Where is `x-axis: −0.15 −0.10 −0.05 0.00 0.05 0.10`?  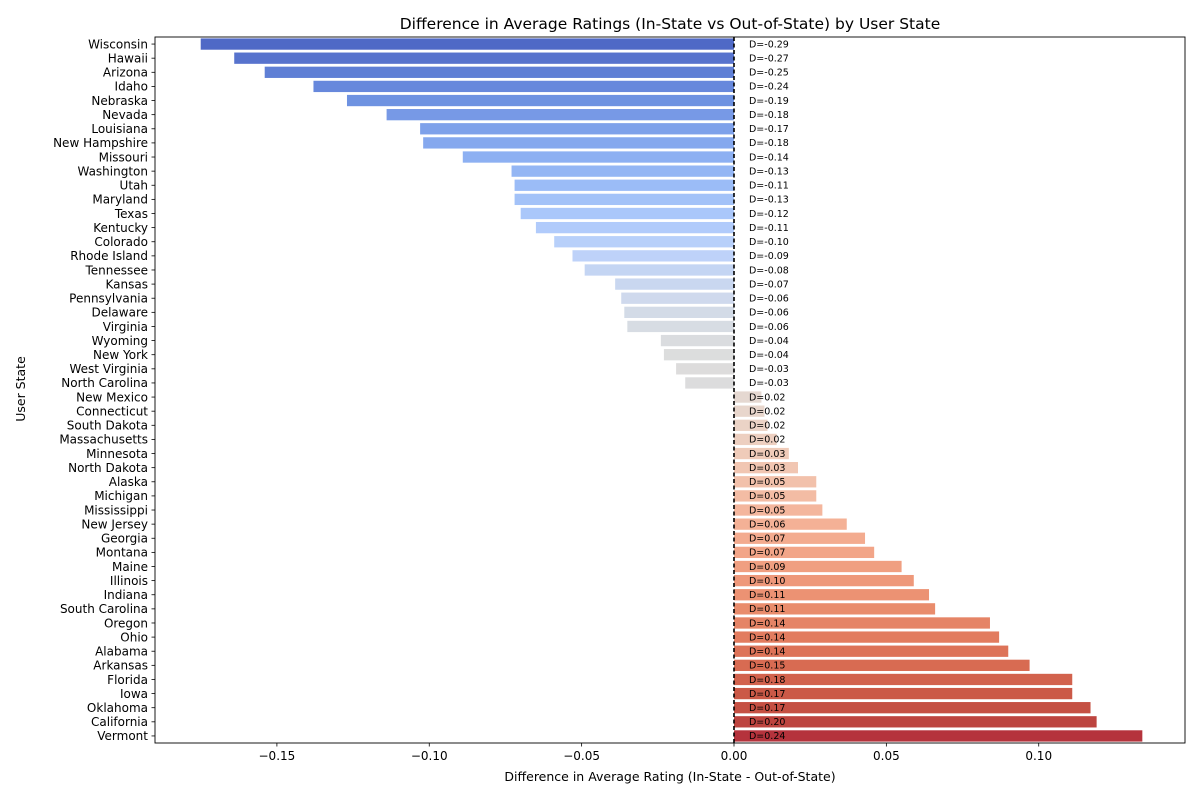 x-axis: −0.15 −0.10 −0.05 0.00 0.05 0.10 is located at coordinates (655, 753).